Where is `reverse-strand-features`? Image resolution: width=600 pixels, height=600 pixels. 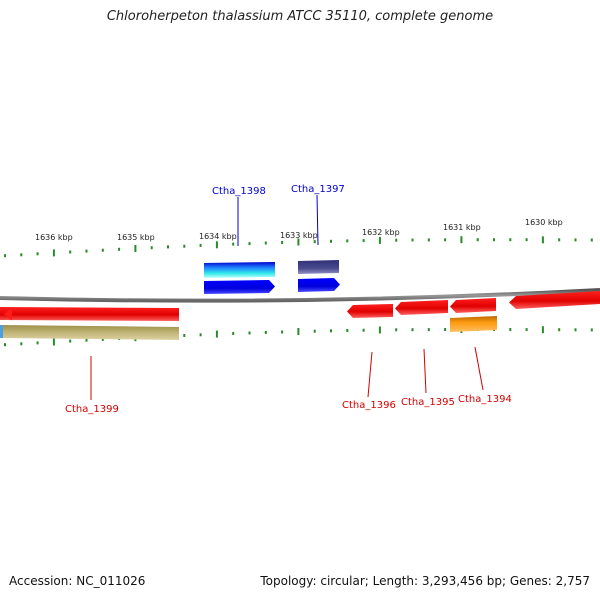 reverse-strand-features is located at coordinates (300, 315).